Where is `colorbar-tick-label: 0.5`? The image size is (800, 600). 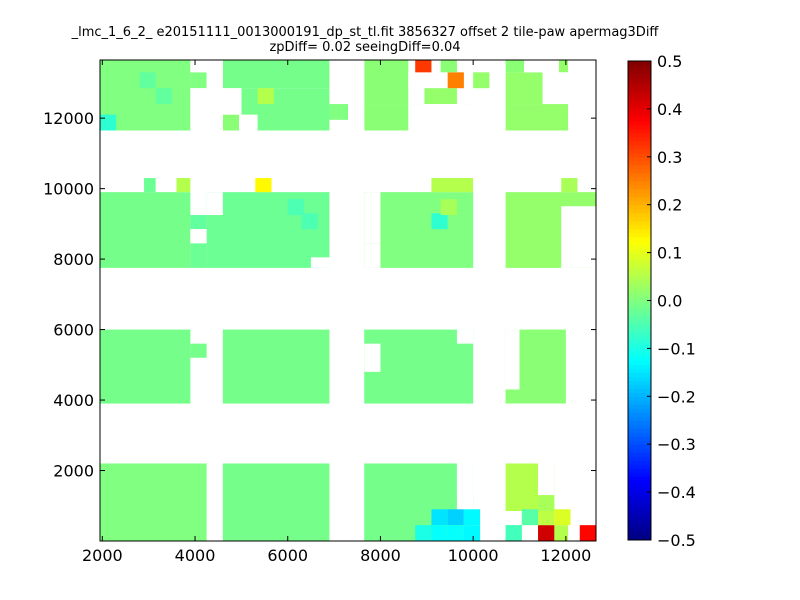
colorbar-tick-label: 0.5 is located at coordinates (669, 61).